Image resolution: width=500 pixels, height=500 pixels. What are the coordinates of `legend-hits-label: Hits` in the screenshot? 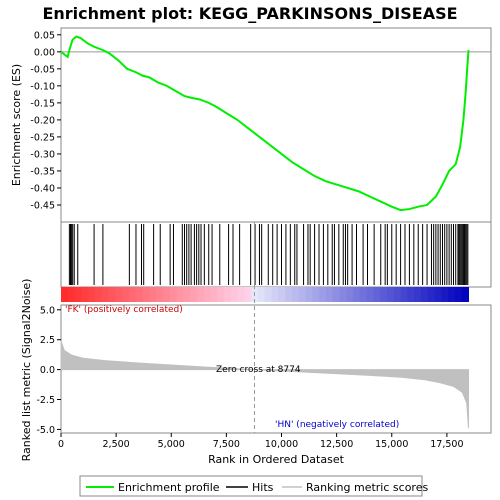 It's located at (263, 487).